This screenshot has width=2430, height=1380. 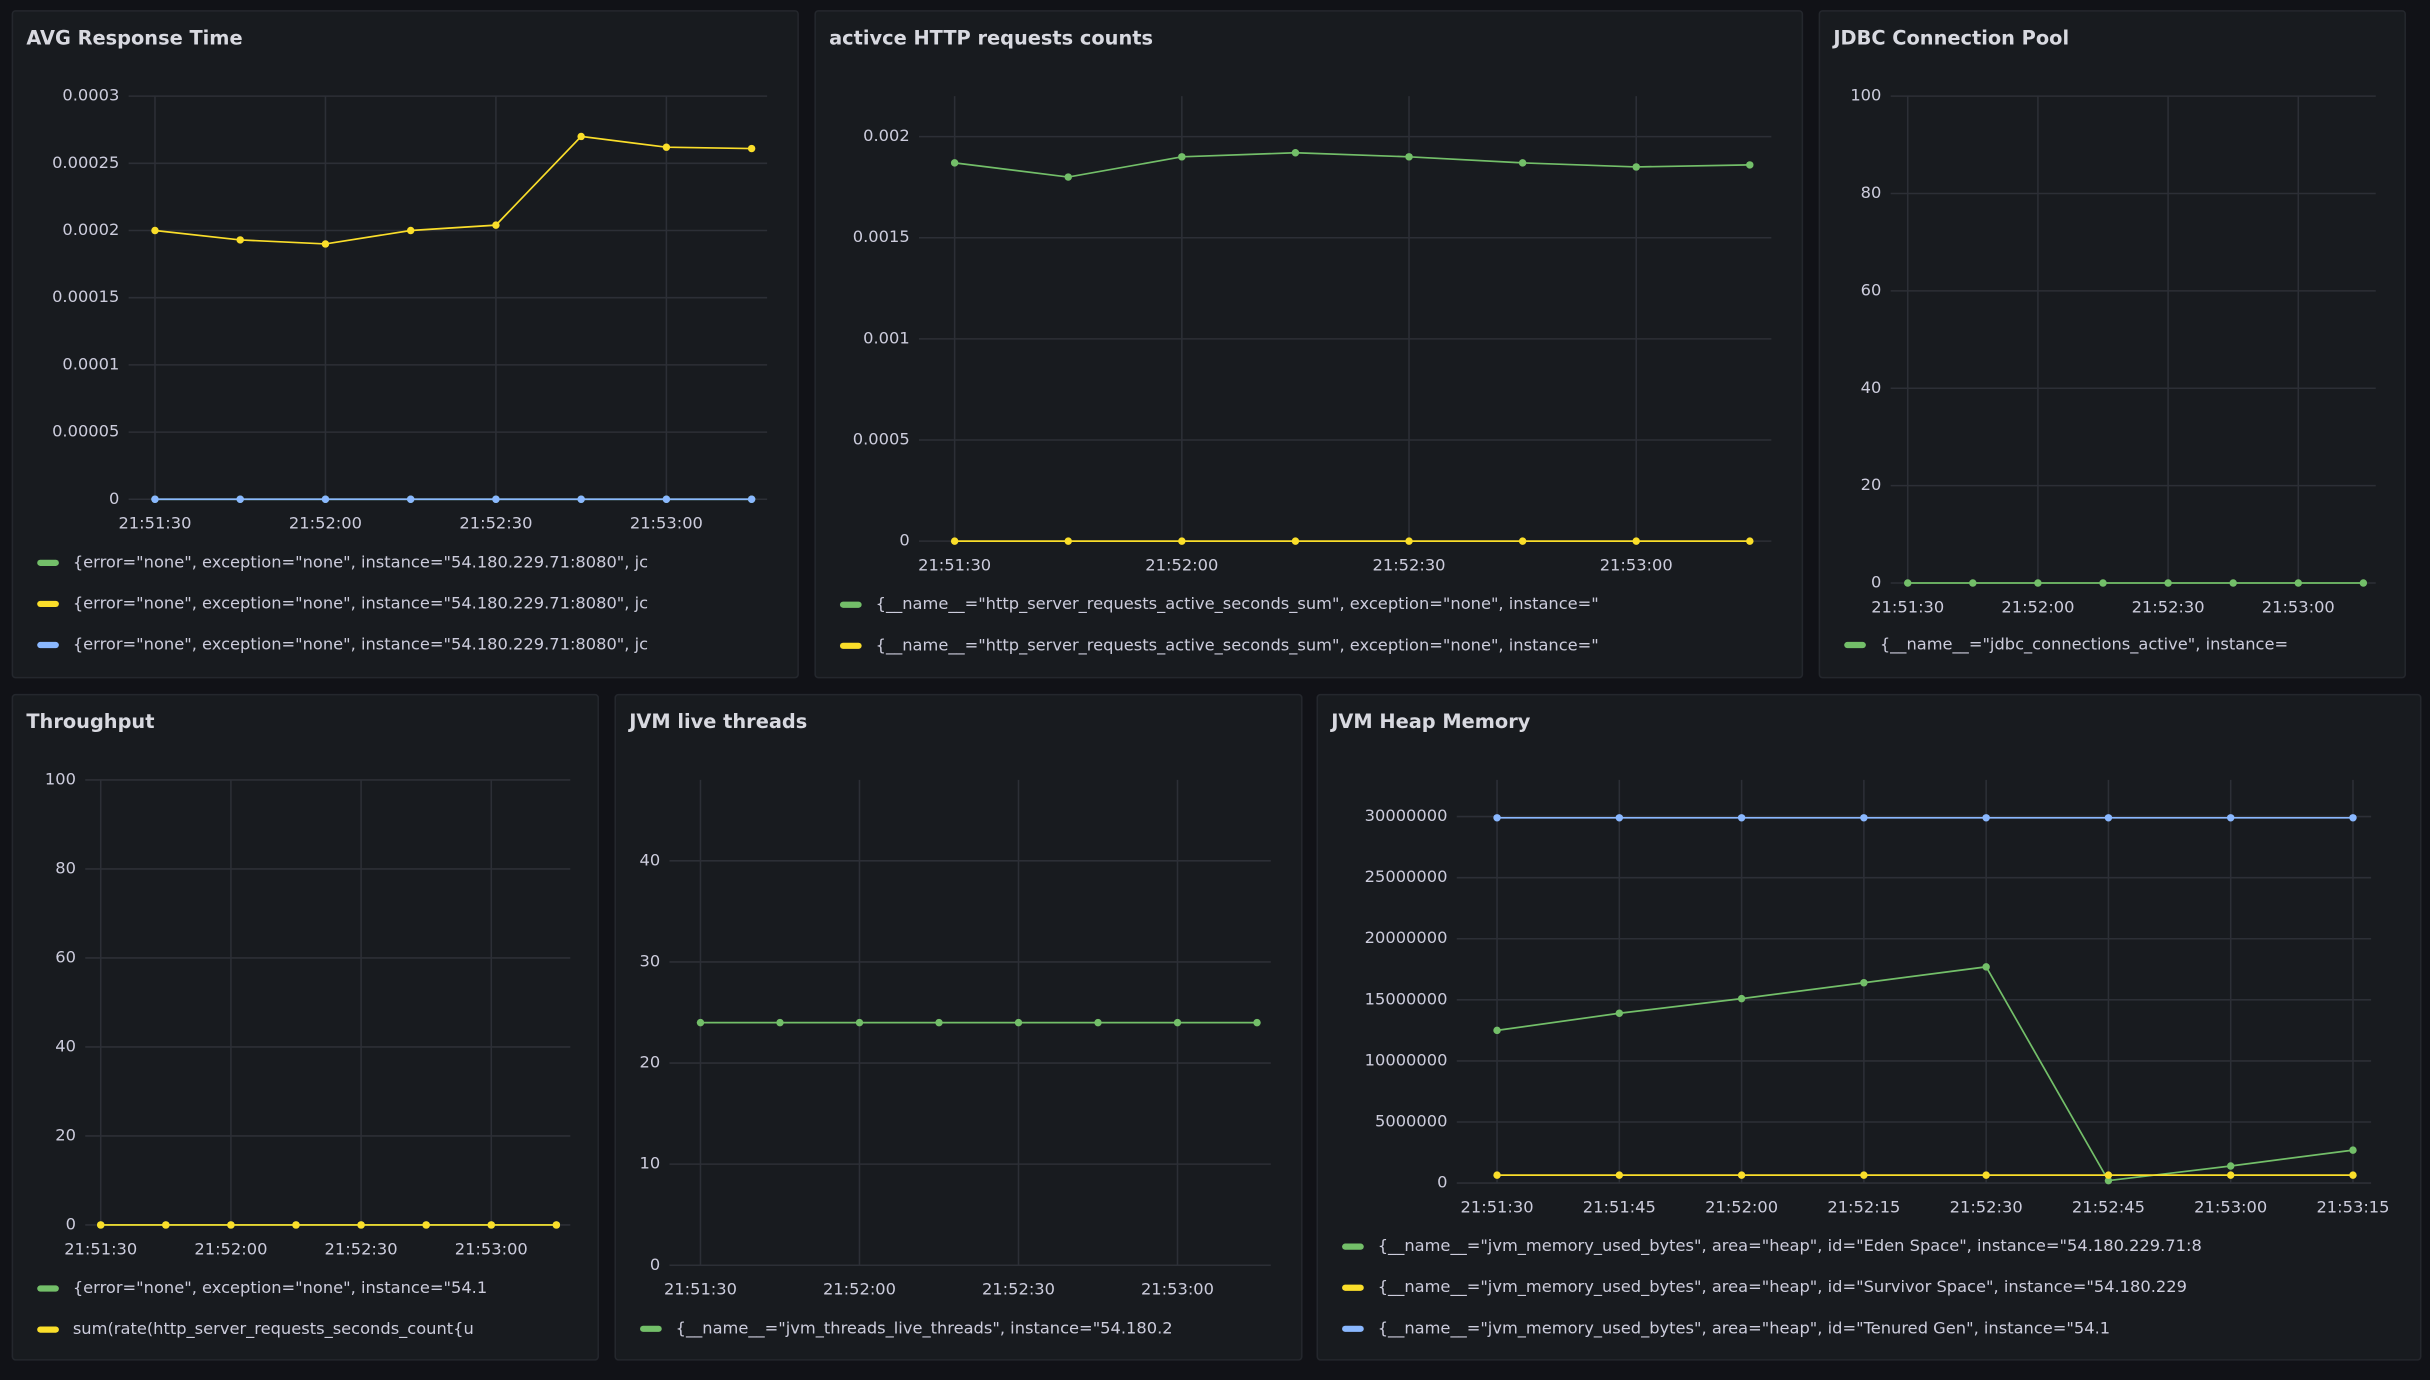 What do you see at coordinates (85, 431) in the screenshot?
I see `y-tick-label: 0.00005` at bounding box center [85, 431].